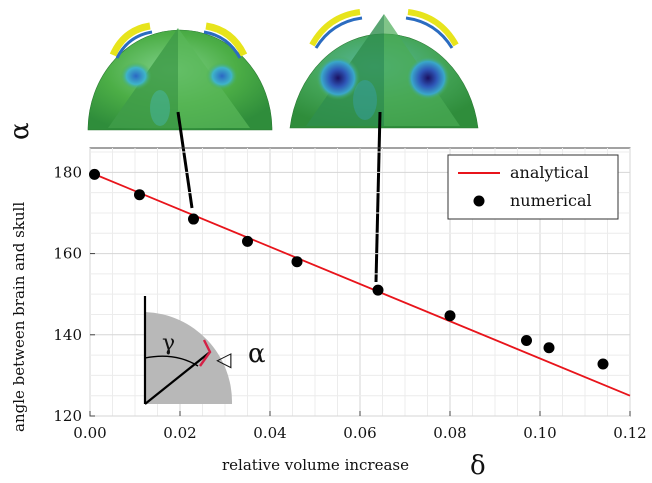  I want to click on x-tick-label: 0.04, so click(269, 433).